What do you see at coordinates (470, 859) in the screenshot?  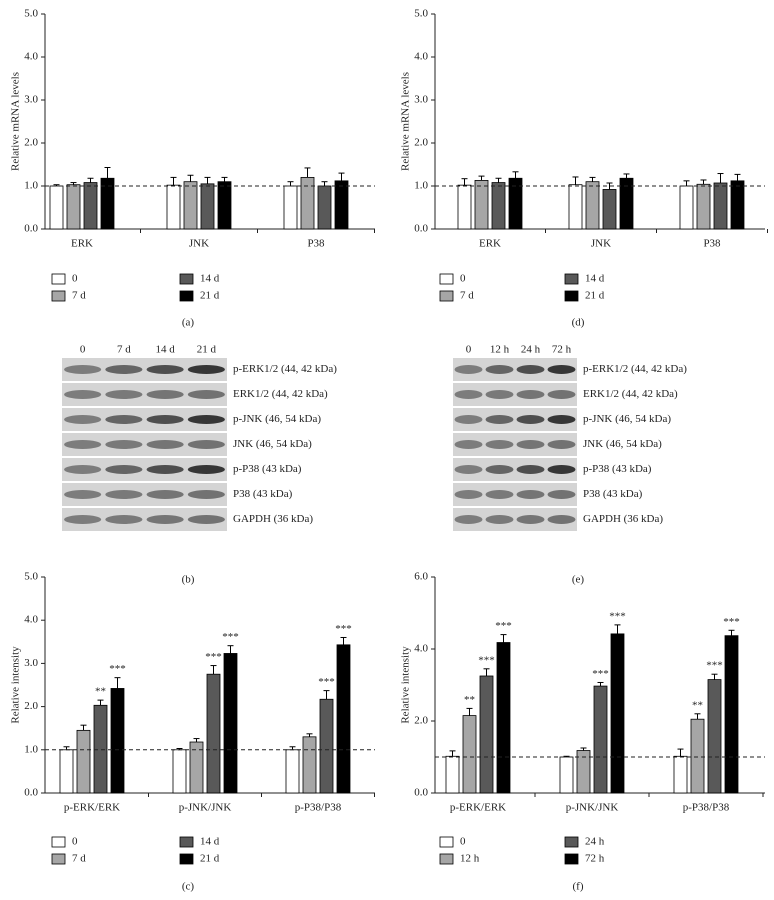 I see `legend-label: 12 h` at bounding box center [470, 859].